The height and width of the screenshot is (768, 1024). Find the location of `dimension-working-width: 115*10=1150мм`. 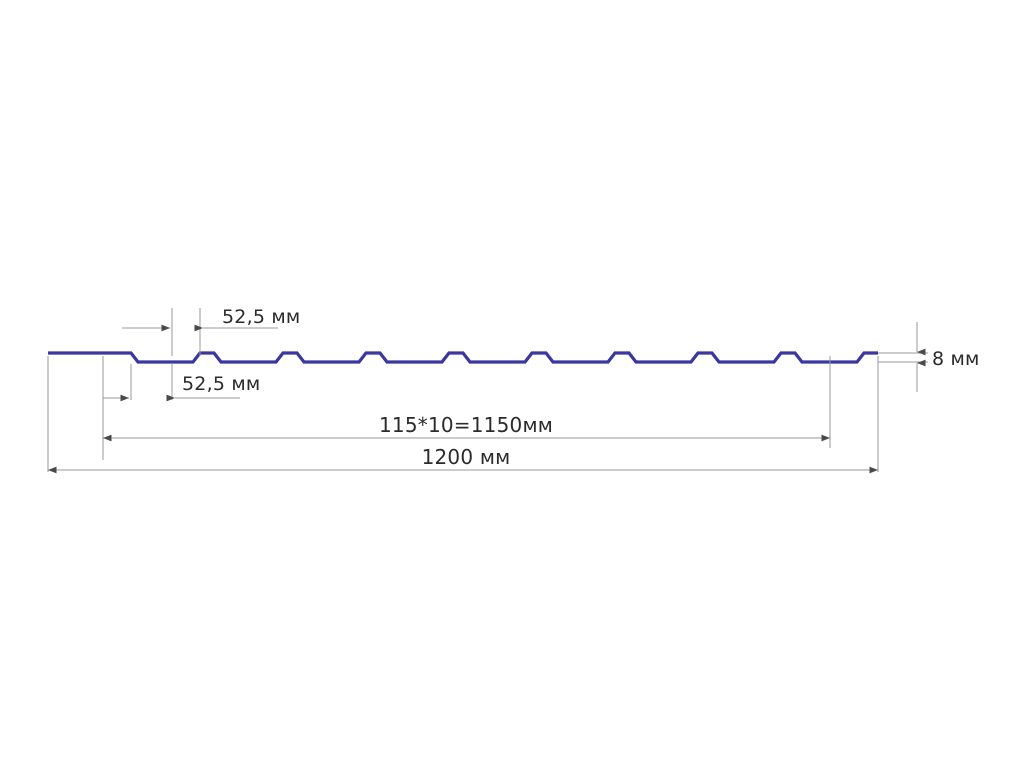

dimension-working-width: 115*10=1150мм is located at coordinates (466, 427).